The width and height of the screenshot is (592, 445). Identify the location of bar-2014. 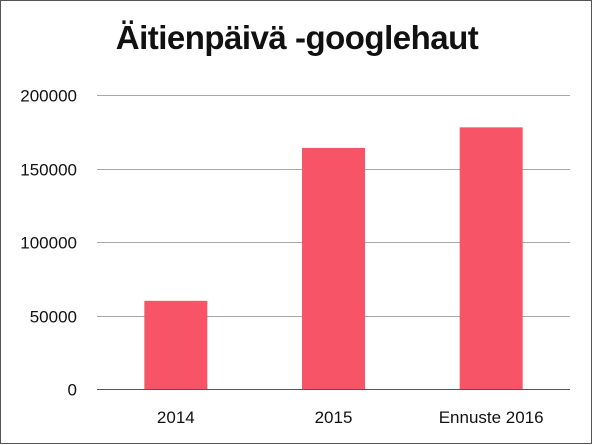
(176, 344).